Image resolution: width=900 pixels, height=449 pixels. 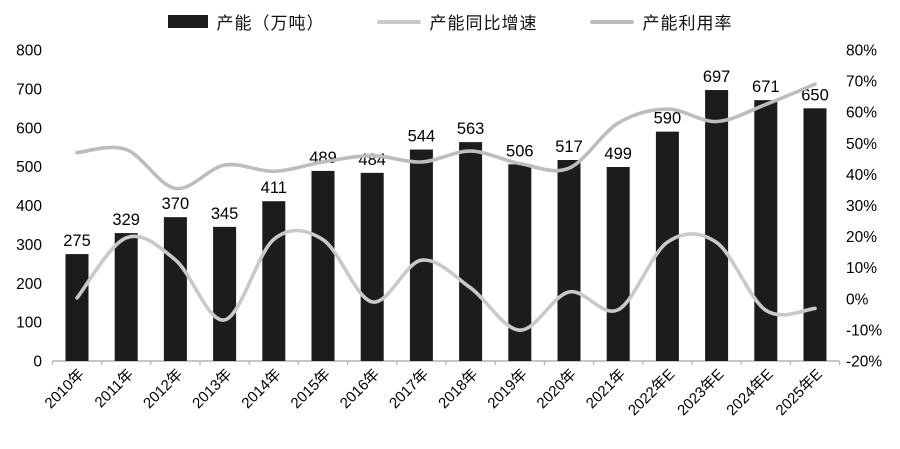 What do you see at coordinates (766, 231) in the screenshot?
I see `bar-2024年E` at bounding box center [766, 231].